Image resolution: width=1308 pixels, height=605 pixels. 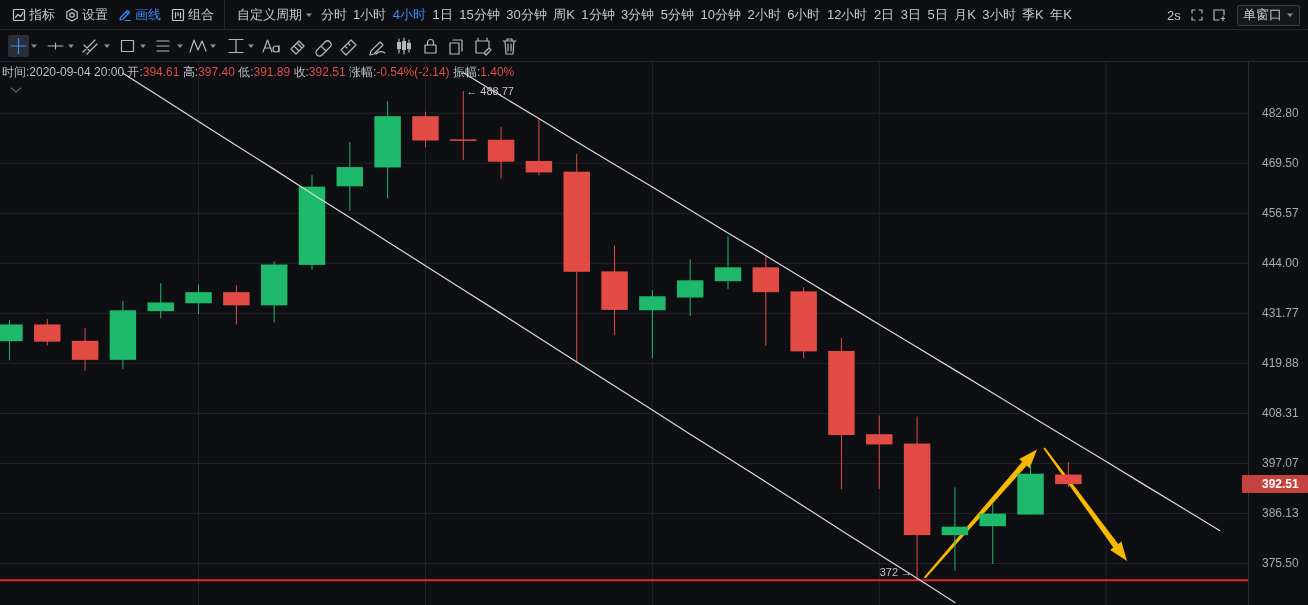 What do you see at coordinates (564, 14) in the screenshot?
I see `text: 周K` at bounding box center [564, 14].